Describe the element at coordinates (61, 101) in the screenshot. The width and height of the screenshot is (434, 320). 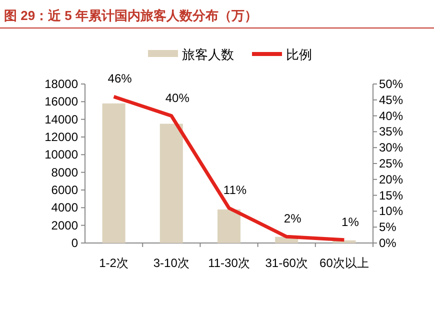
I see `y-tick-label: 16000` at that location.